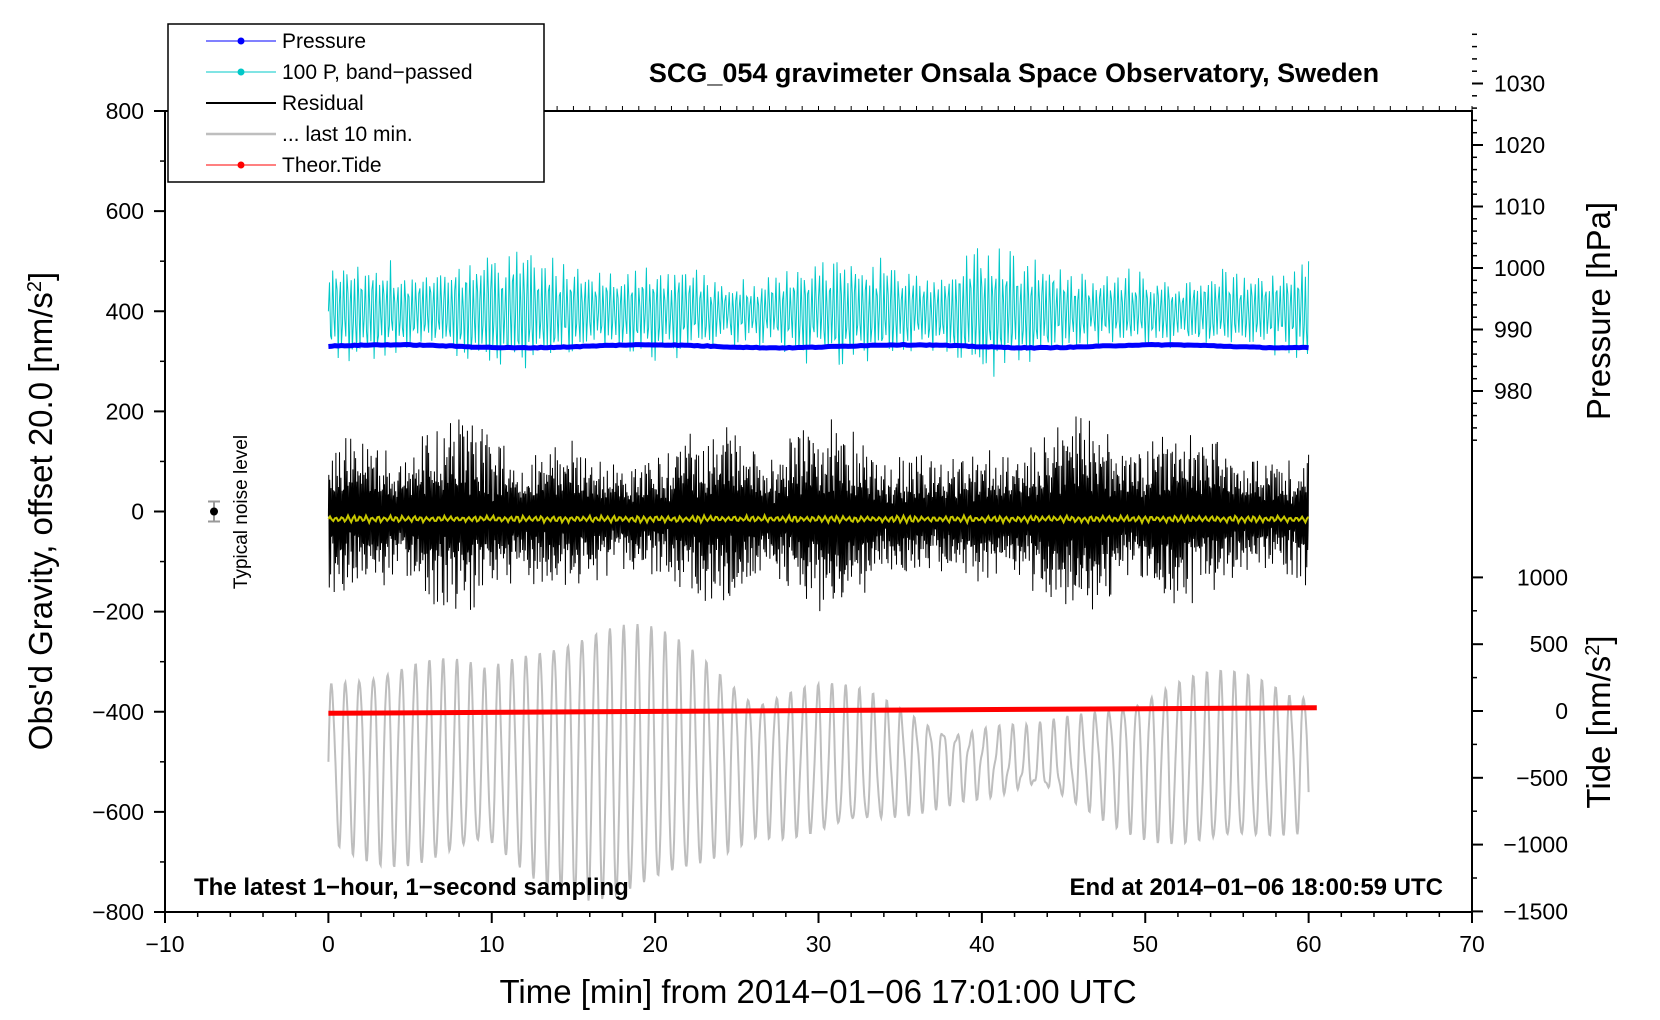 The width and height of the screenshot is (1660, 1020). What do you see at coordinates (1513, 330) in the screenshot?
I see `pressure-tick-label: 990` at bounding box center [1513, 330].